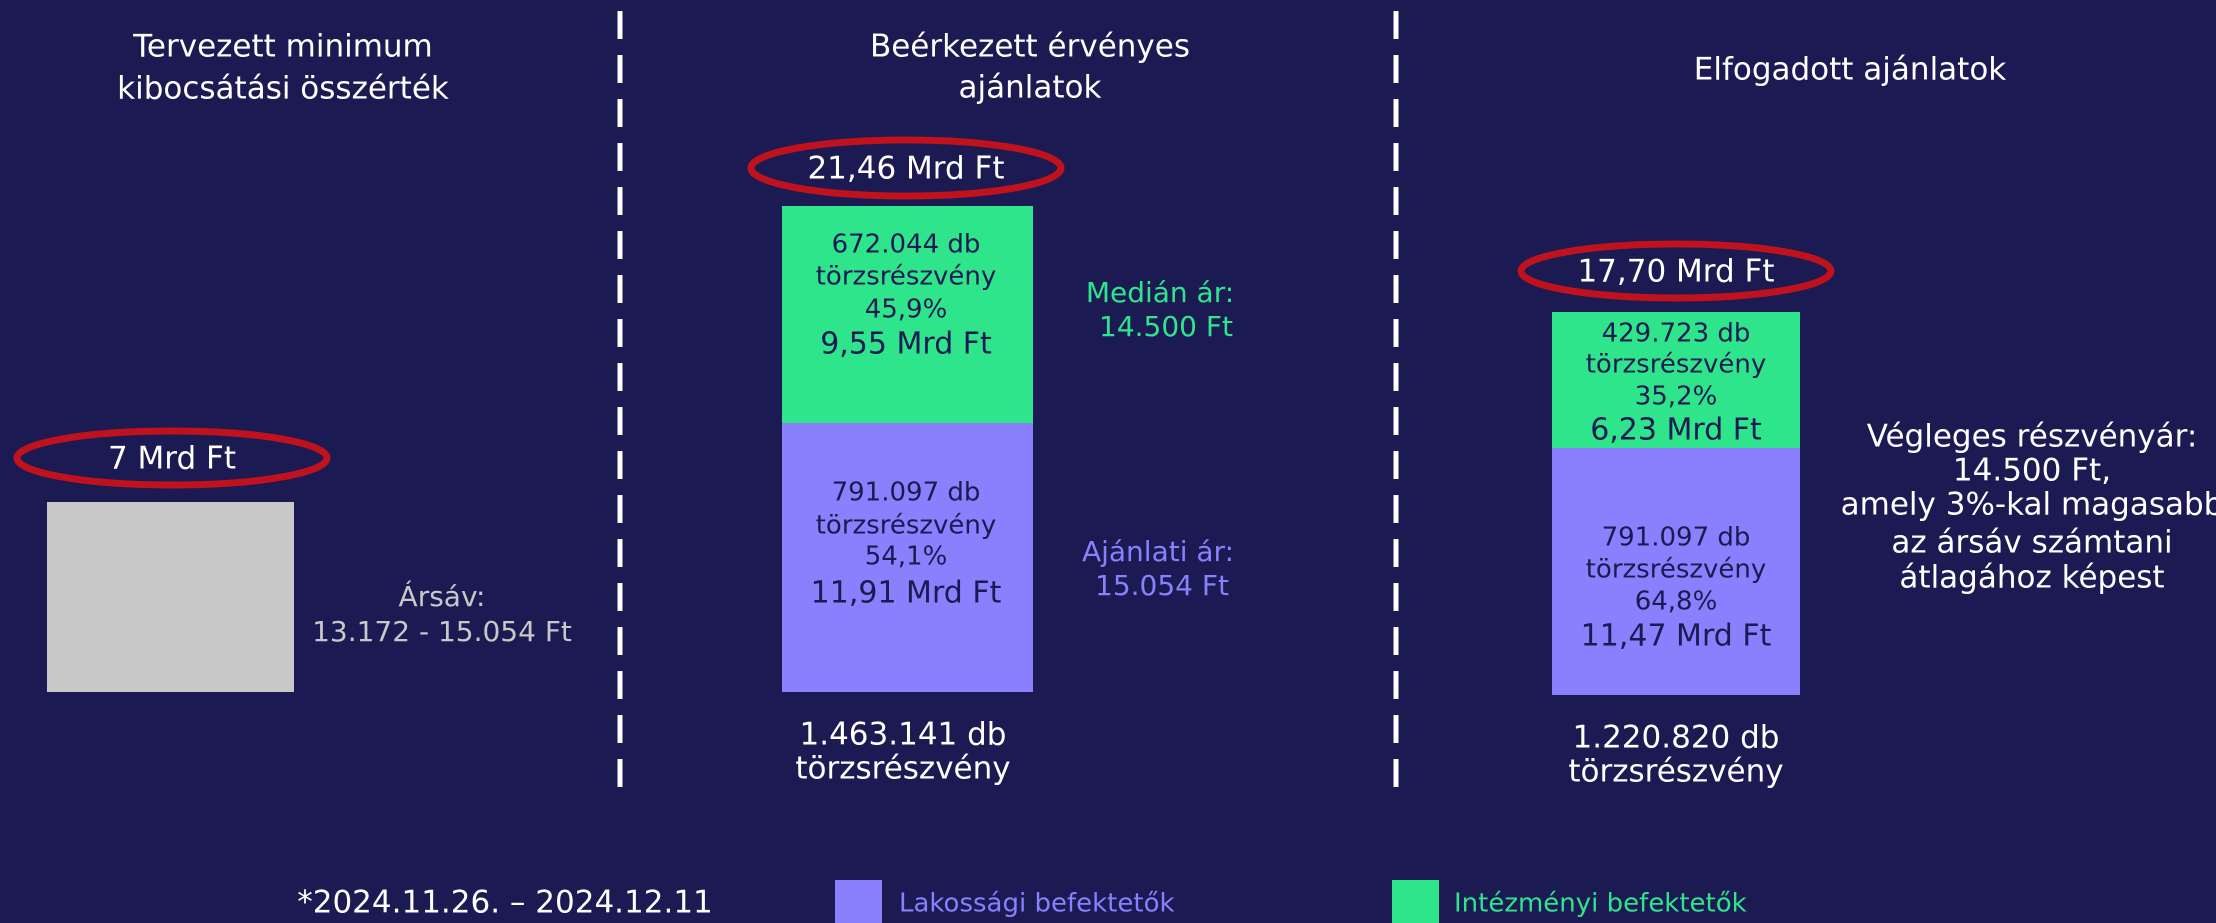 Image resolution: width=2216 pixels, height=923 pixels. What do you see at coordinates (442, 631) in the screenshot?
I see `note: 13.172 - 15.054 Ft` at bounding box center [442, 631].